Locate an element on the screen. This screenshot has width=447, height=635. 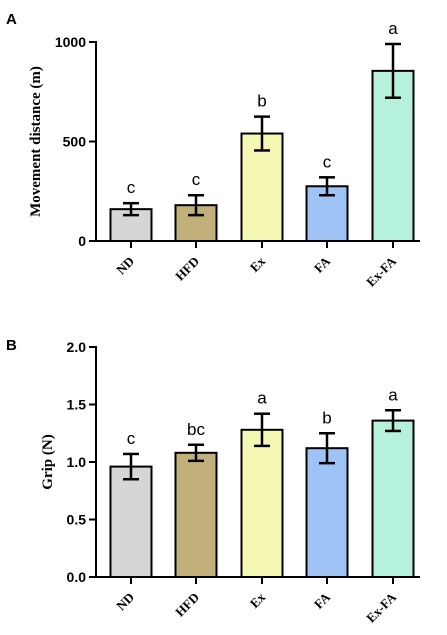
panel-letter: A is located at coordinates (11, 19).